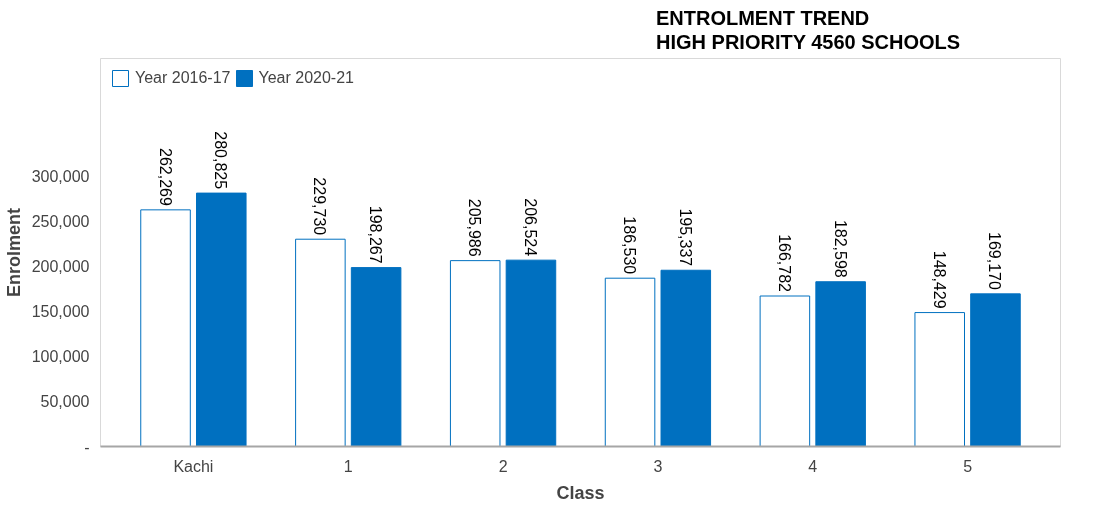  Describe the element at coordinates (968, 466) in the screenshot. I see `x-tick-label: 5` at that location.